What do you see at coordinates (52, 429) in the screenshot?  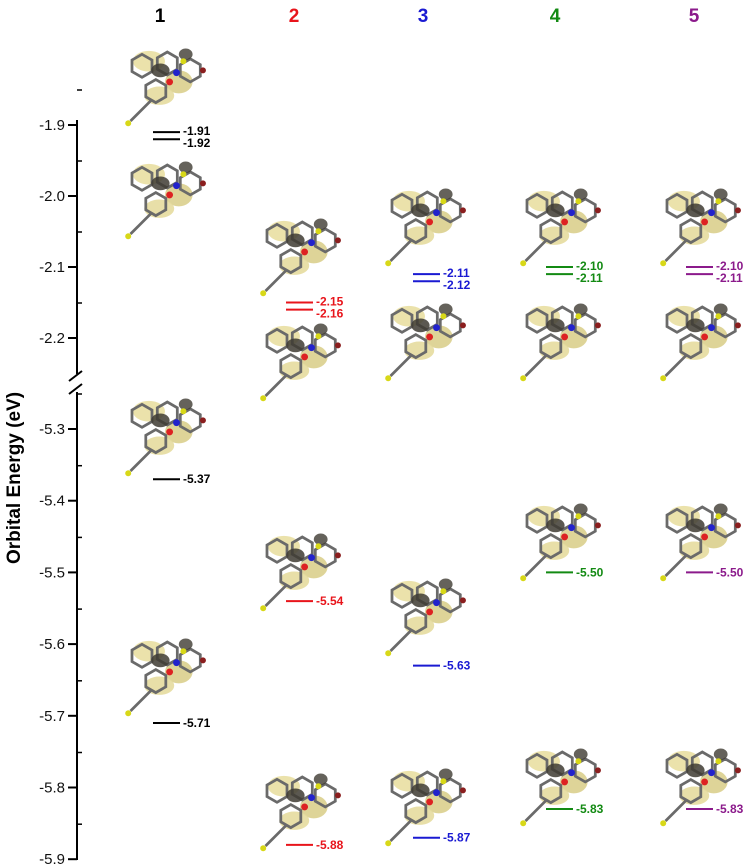 I see `y-tick-label: -5.3` at bounding box center [52, 429].